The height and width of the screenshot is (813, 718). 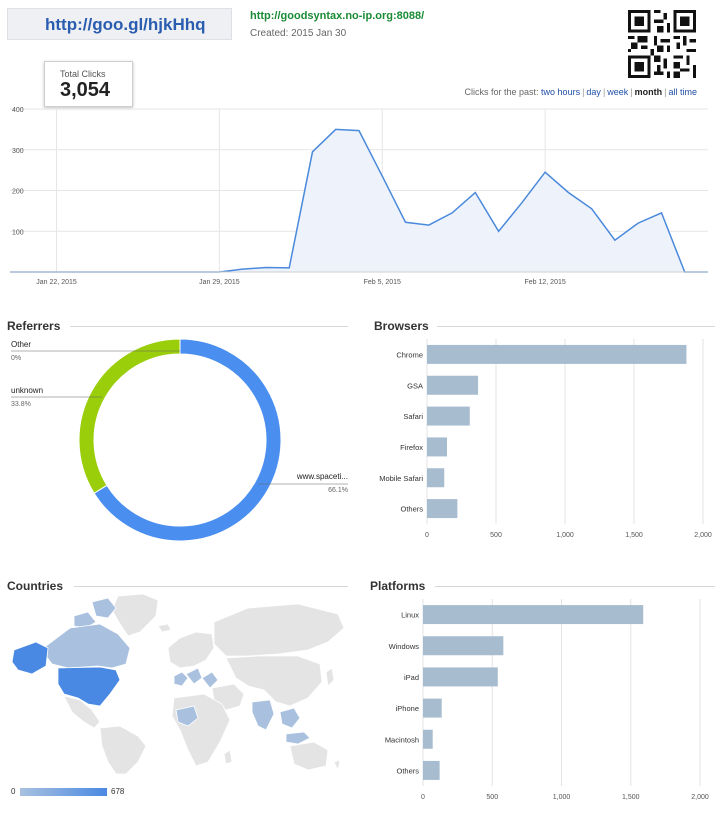 What do you see at coordinates (104, 608) in the screenshot?
I see `canada-islands-region` at bounding box center [104, 608].